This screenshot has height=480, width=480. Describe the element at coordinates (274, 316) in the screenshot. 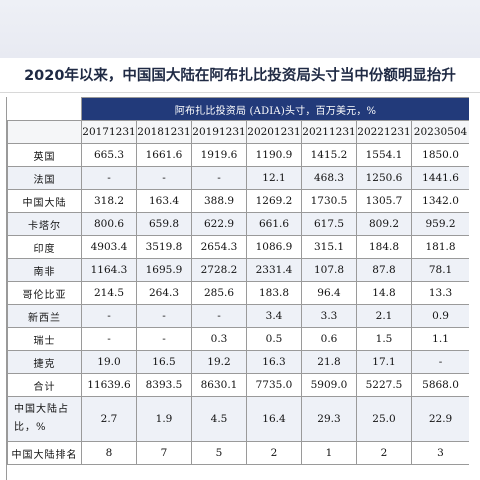

I see `table-cell: 3.4` at that location.